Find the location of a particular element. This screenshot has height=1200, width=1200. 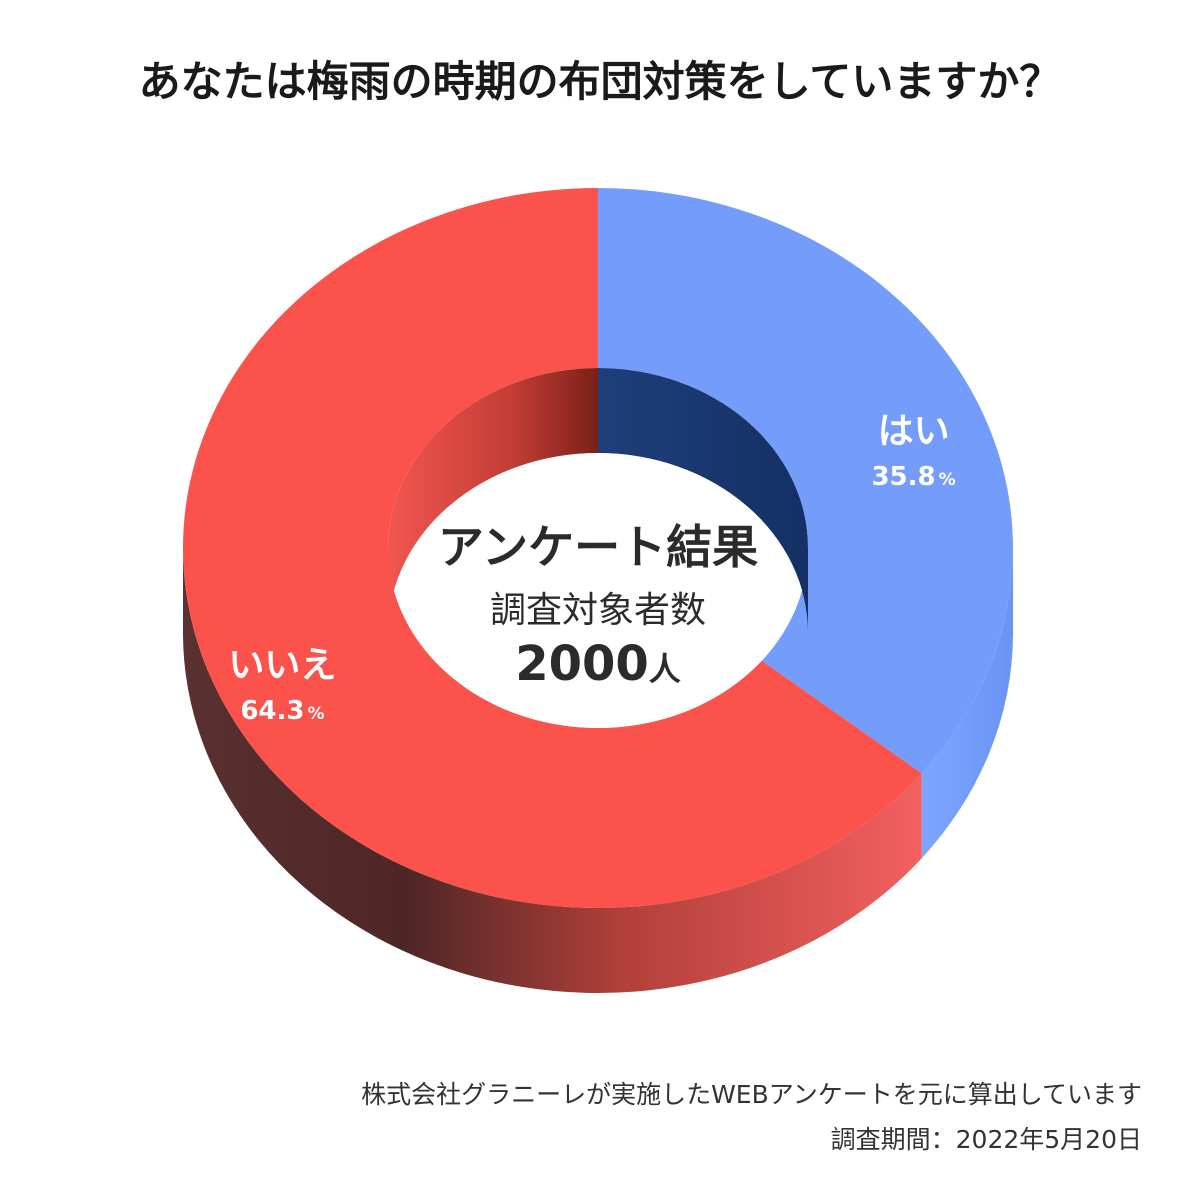

slice-label-name-0: はい is located at coordinates (914, 431).